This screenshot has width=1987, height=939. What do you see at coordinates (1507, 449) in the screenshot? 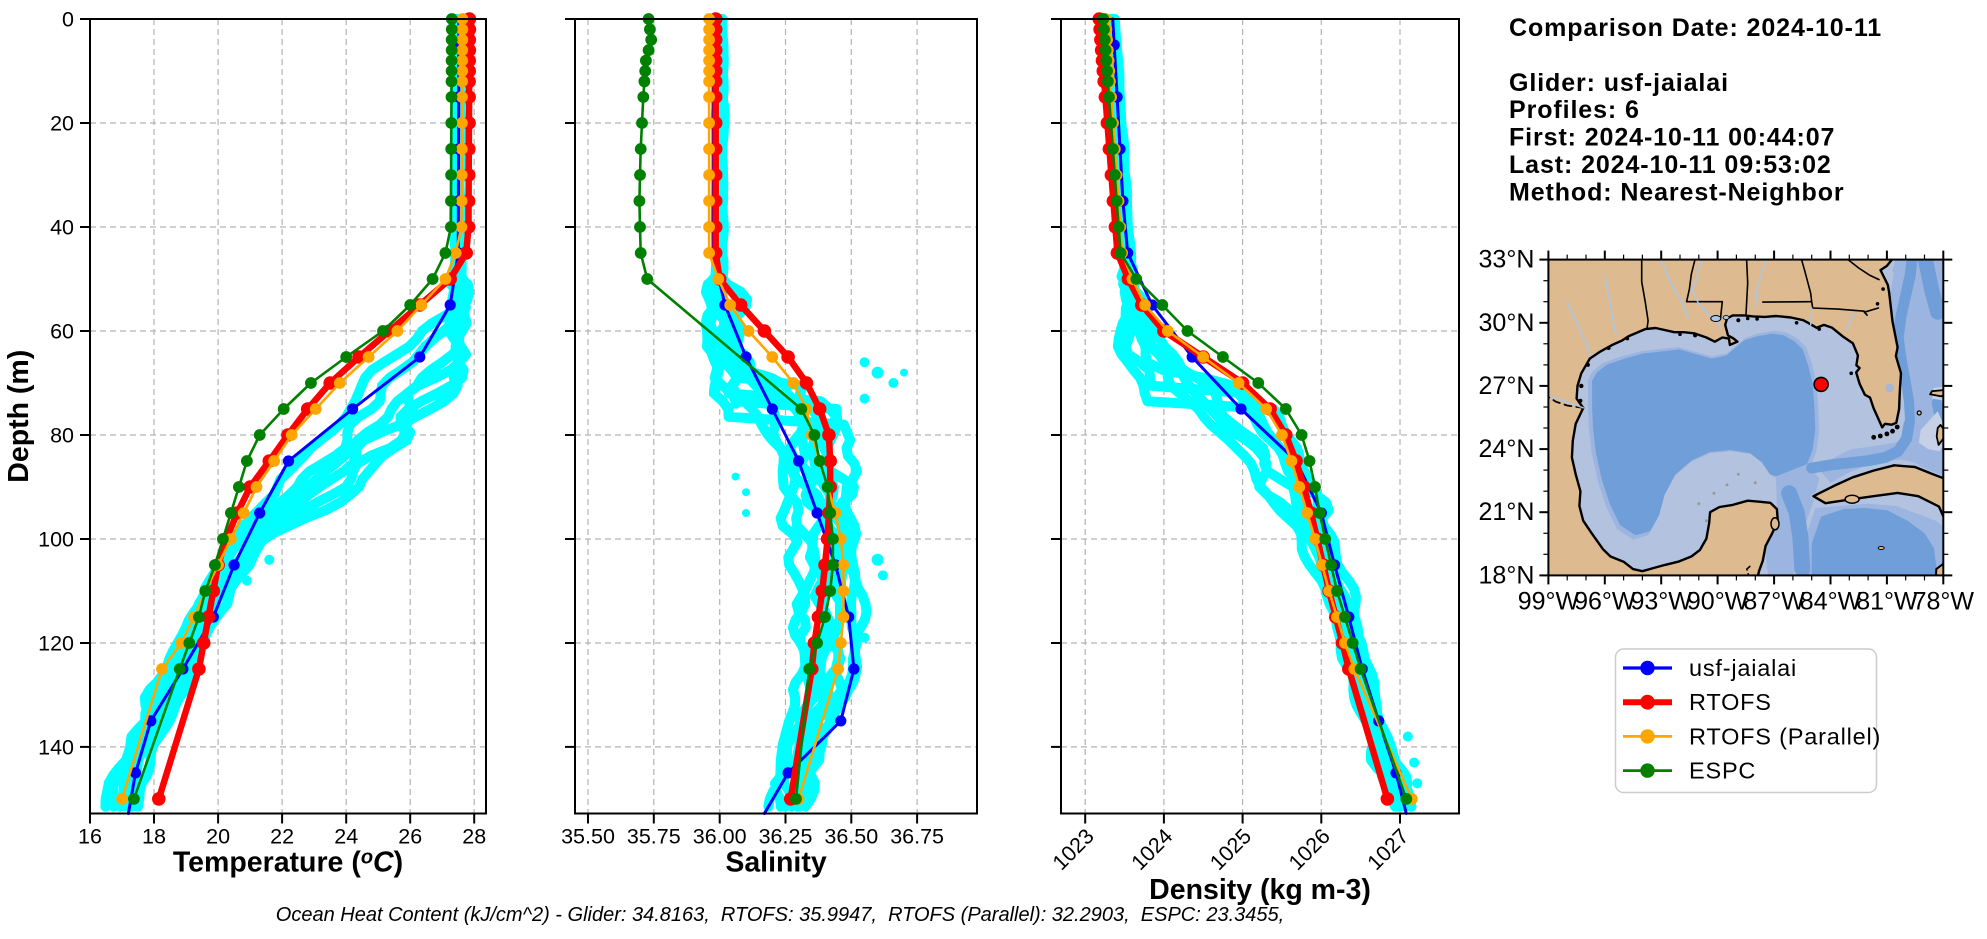
I see `svg-text: 24°N` at bounding box center [1507, 449].